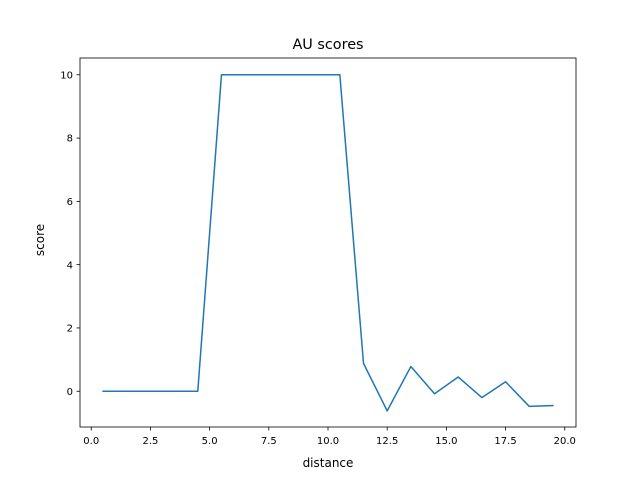 The width and height of the screenshot is (640, 480). I want to click on x-tick-label: 5.0, so click(210, 441).